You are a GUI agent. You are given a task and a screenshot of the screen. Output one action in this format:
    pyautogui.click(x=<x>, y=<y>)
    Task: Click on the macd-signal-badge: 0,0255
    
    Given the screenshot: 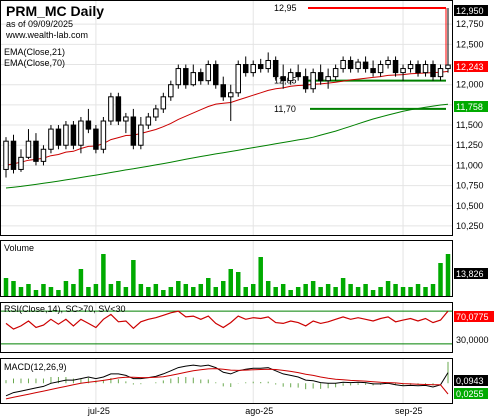 What is the action you would take?
    pyautogui.click(x=471, y=393)
    